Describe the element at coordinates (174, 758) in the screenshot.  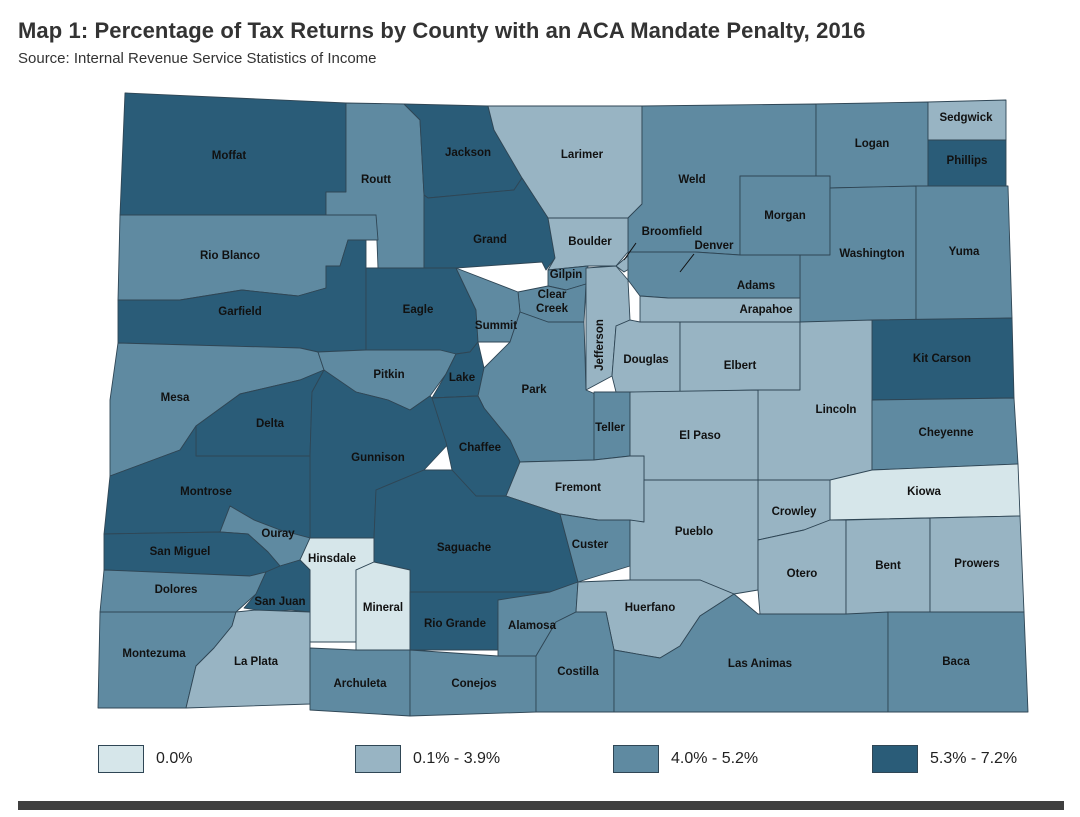
I see `legend-label-0: 0.0%` at that location.